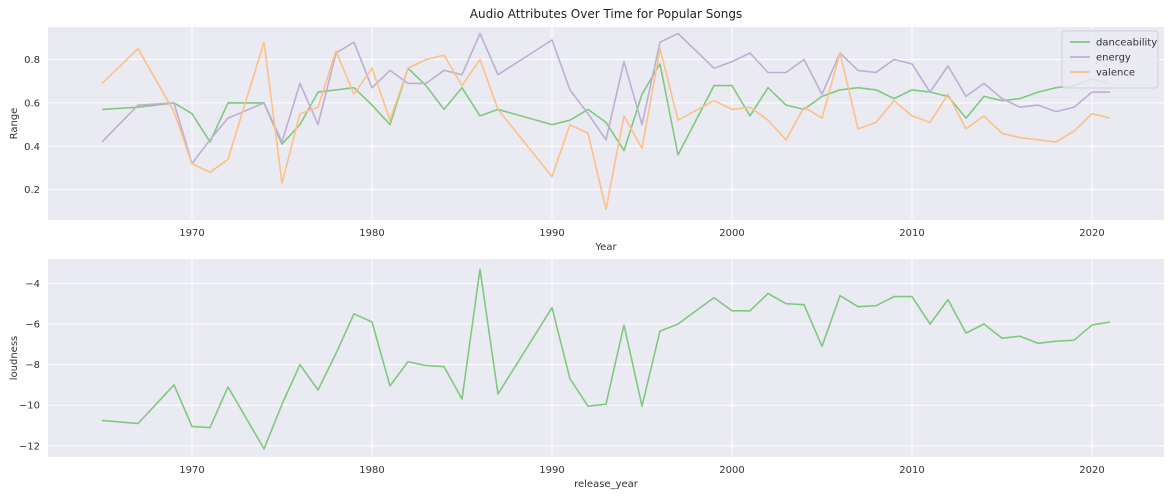  Describe the element at coordinates (14, 358) in the screenshot. I see `bottom-y-axis-label: loudness` at that location.